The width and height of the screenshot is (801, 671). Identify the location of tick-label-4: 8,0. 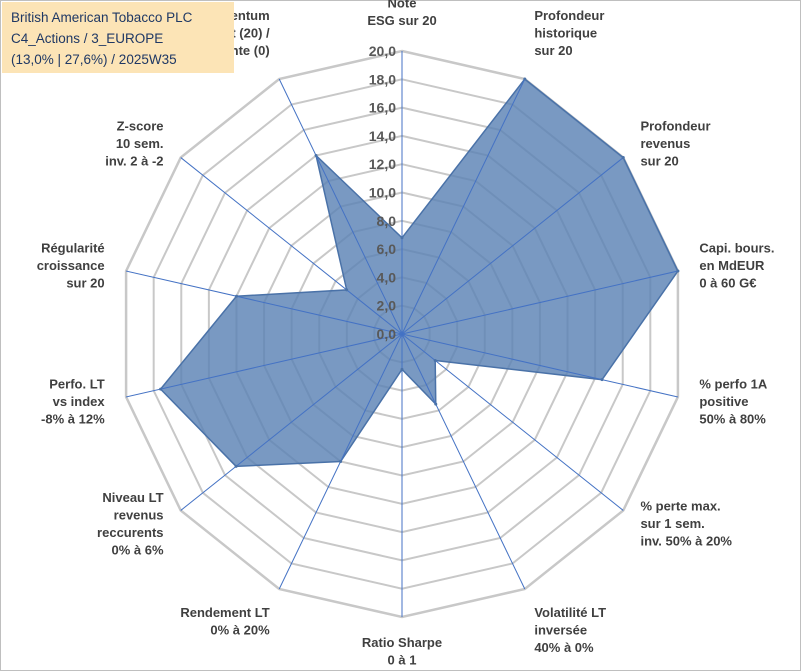
(387, 221).